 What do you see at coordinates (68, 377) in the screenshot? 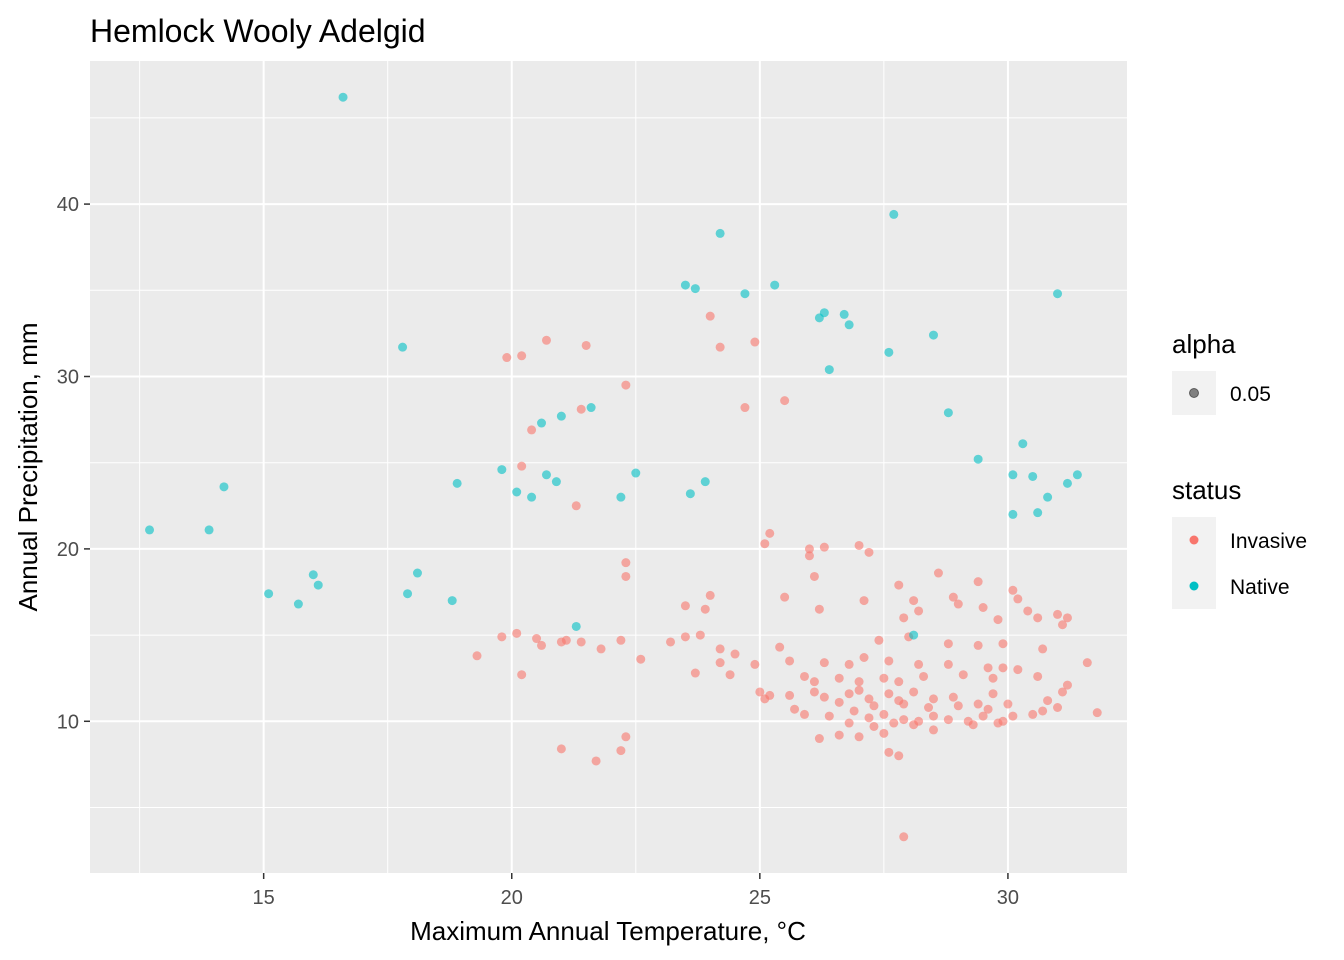
I see `y-tick-label: 30` at bounding box center [68, 377].